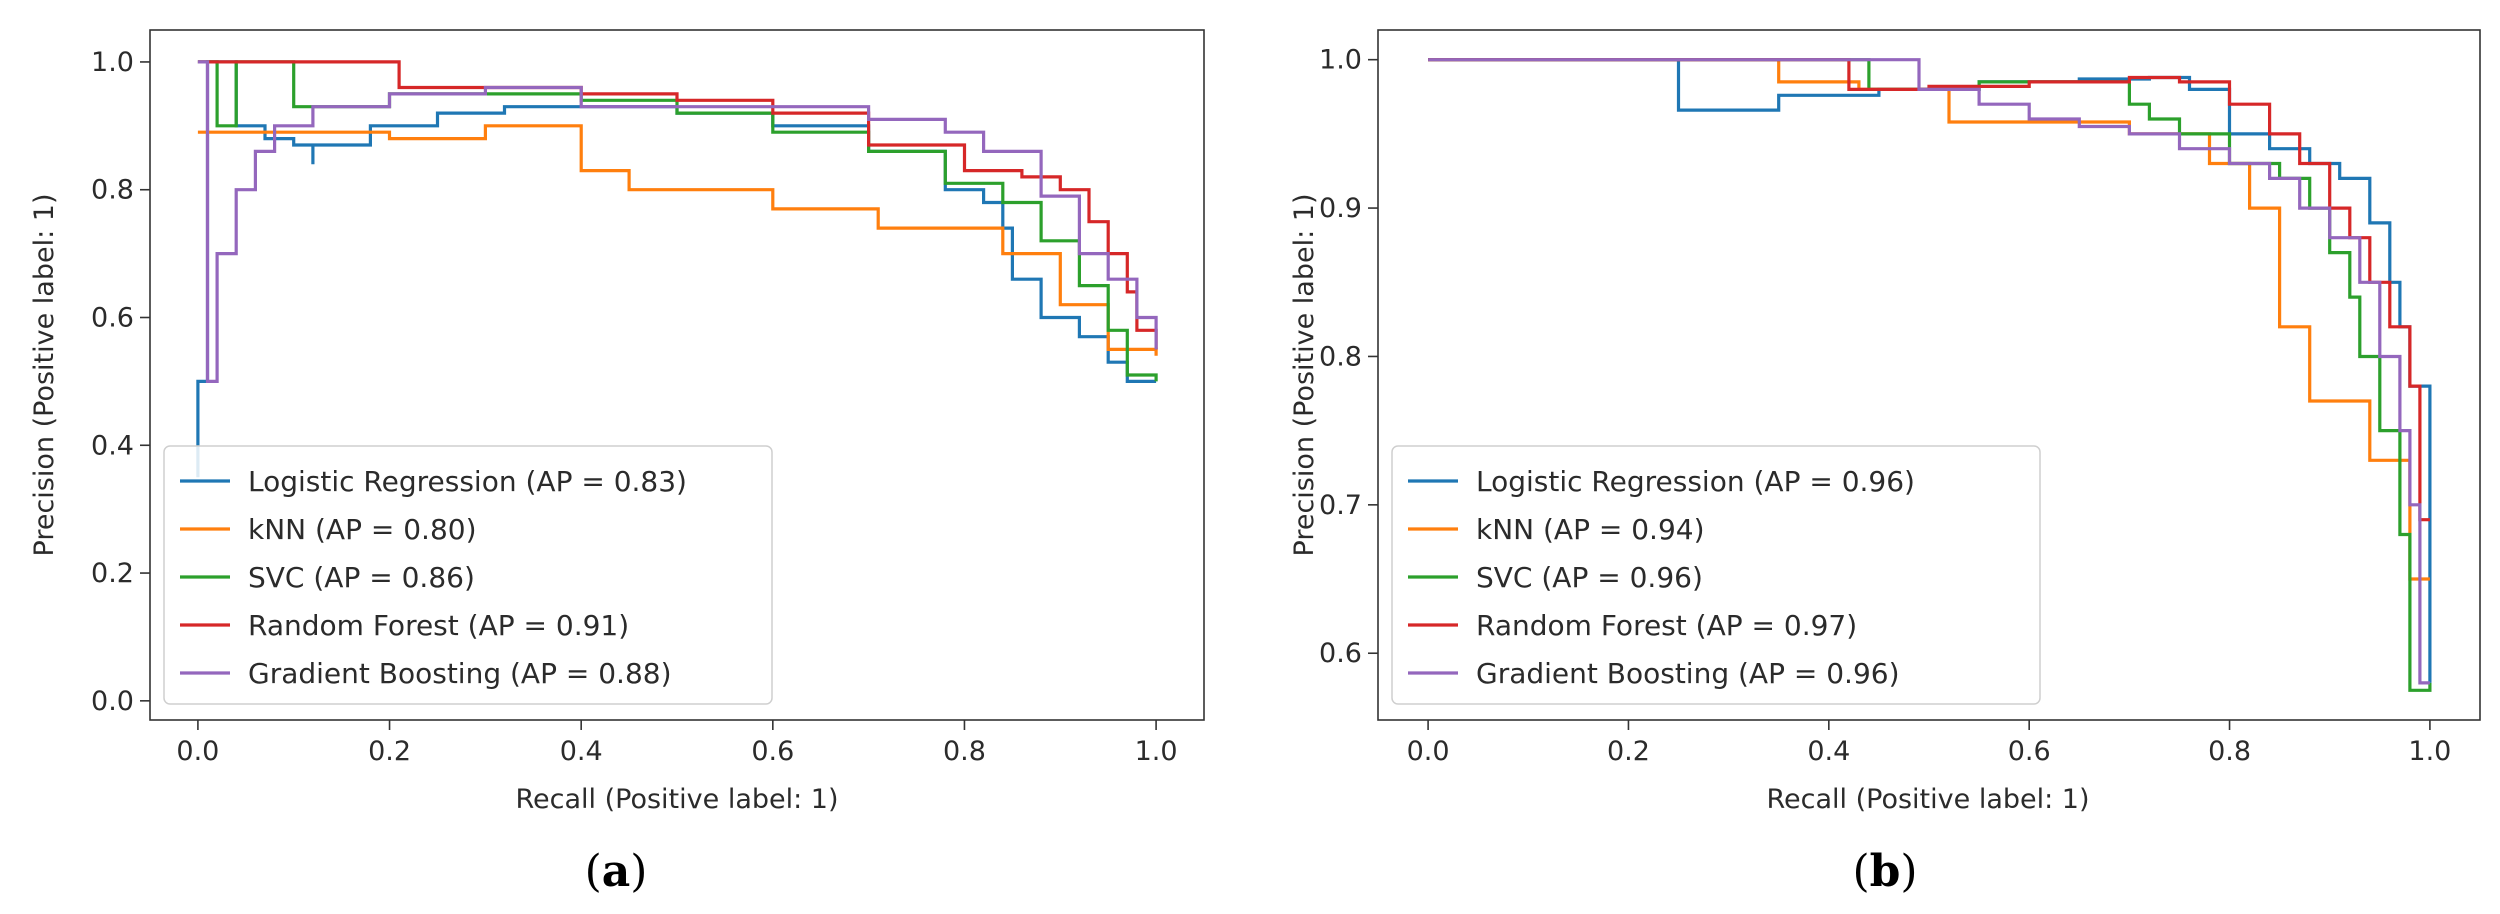 The width and height of the screenshot is (2500, 914). Describe the element at coordinates (1590, 529) in the screenshot. I see `legend-label-b-1: kNN (AP = 0.94)` at that location.